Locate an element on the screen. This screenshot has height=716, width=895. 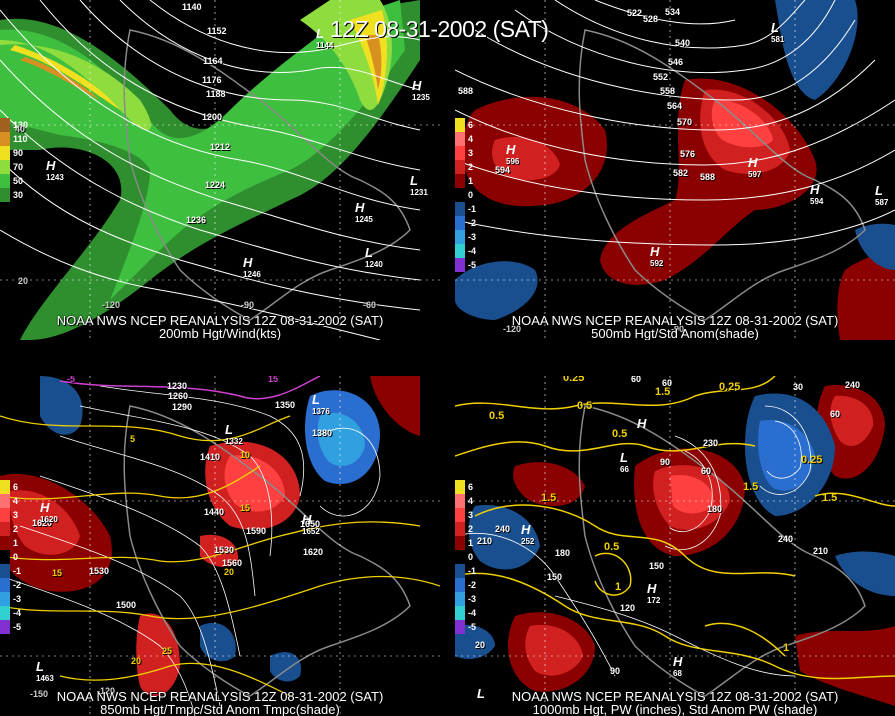
legend-row: -2 is located at coordinates (20, 585).